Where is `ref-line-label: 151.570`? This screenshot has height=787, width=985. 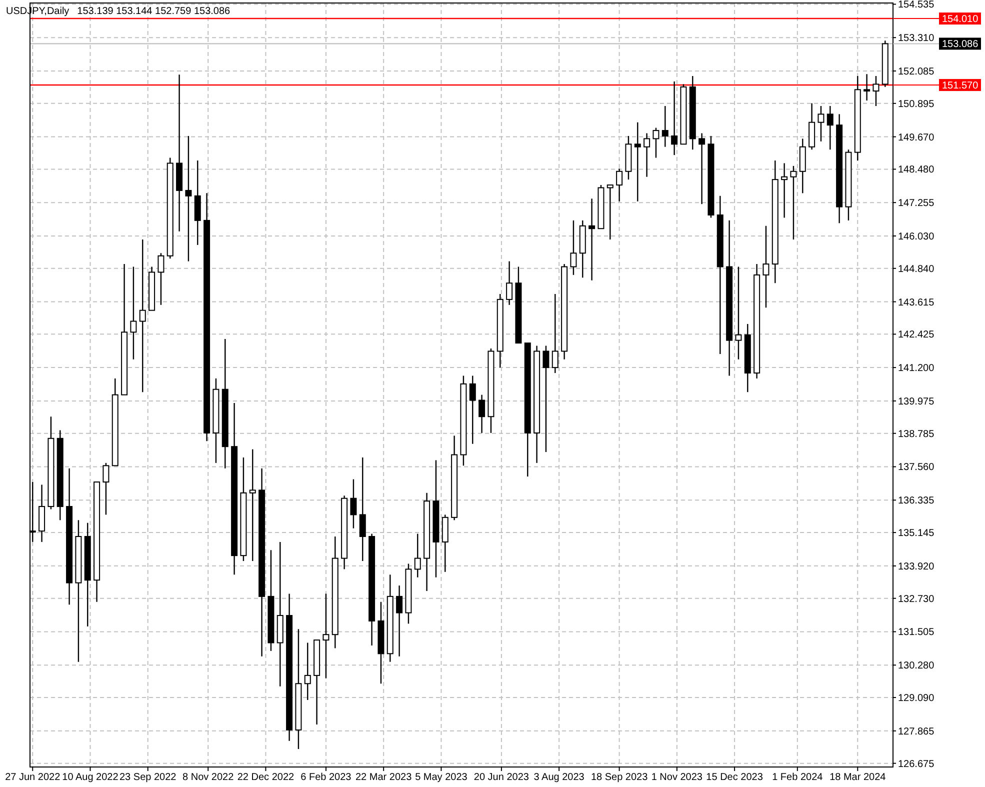 ref-line-label: 151.570 is located at coordinates (960, 86).